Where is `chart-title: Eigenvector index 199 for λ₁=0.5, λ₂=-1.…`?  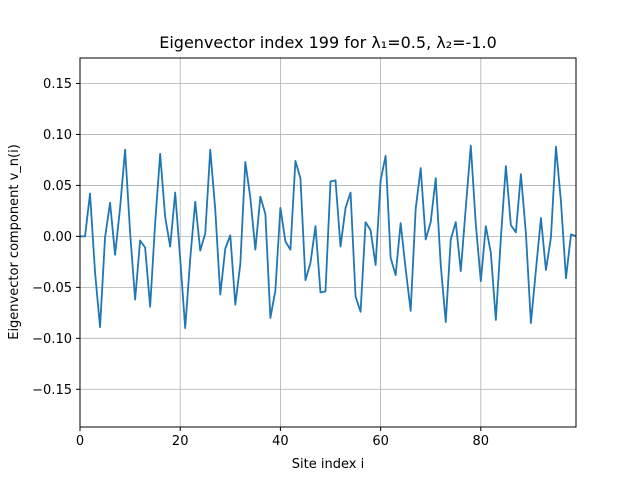
chart-title: Eigenvector index 199 for λ₁=0.5, λ₂=-1.… is located at coordinates (328, 42).